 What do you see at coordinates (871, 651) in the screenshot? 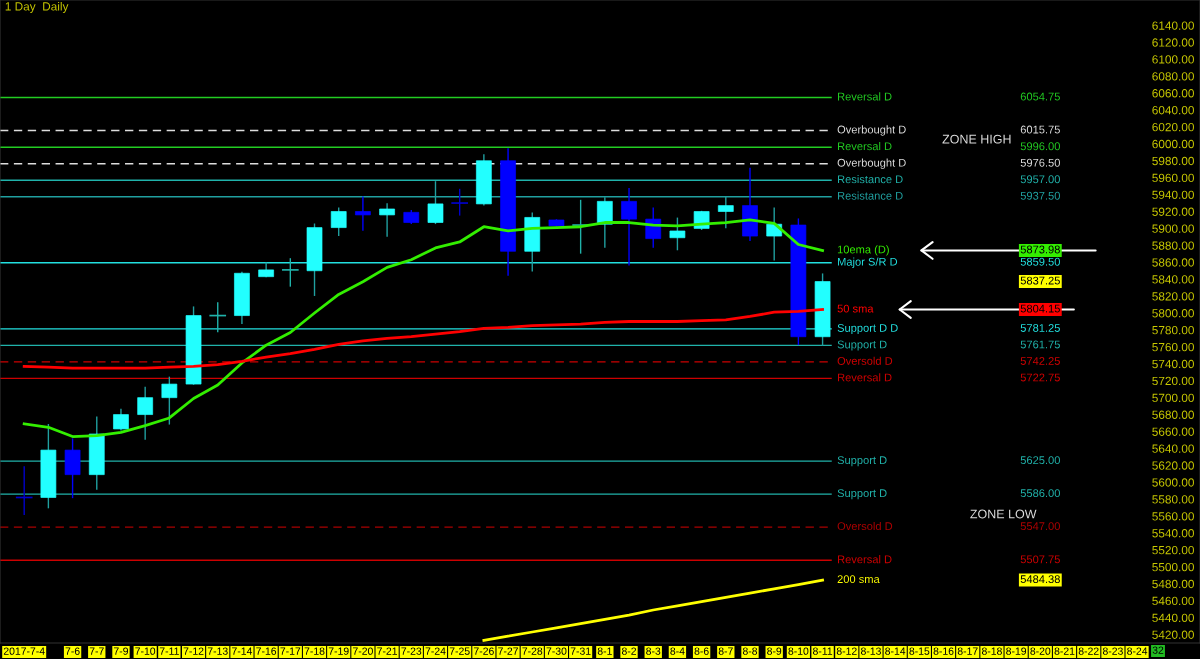
I see `x-tick-label: 8-13` at bounding box center [871, 651].